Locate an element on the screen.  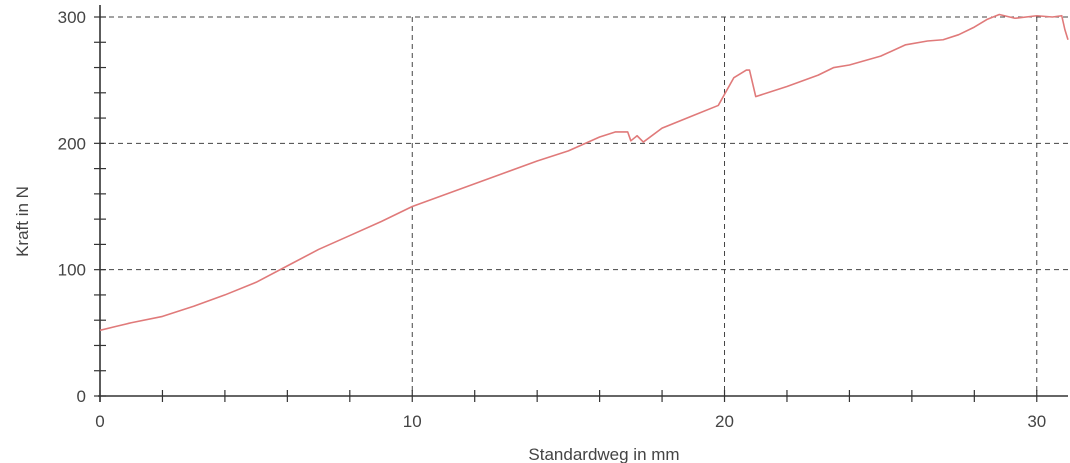
y-axis-label: Kraft in N is located at coordinates (22, 221).